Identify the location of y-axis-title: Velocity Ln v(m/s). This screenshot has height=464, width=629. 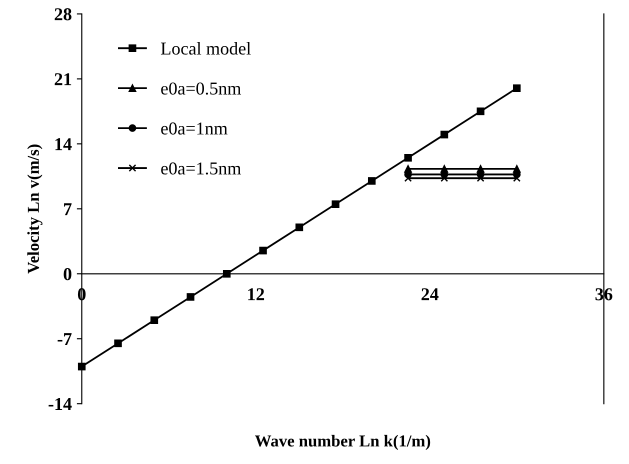
(34, 209).